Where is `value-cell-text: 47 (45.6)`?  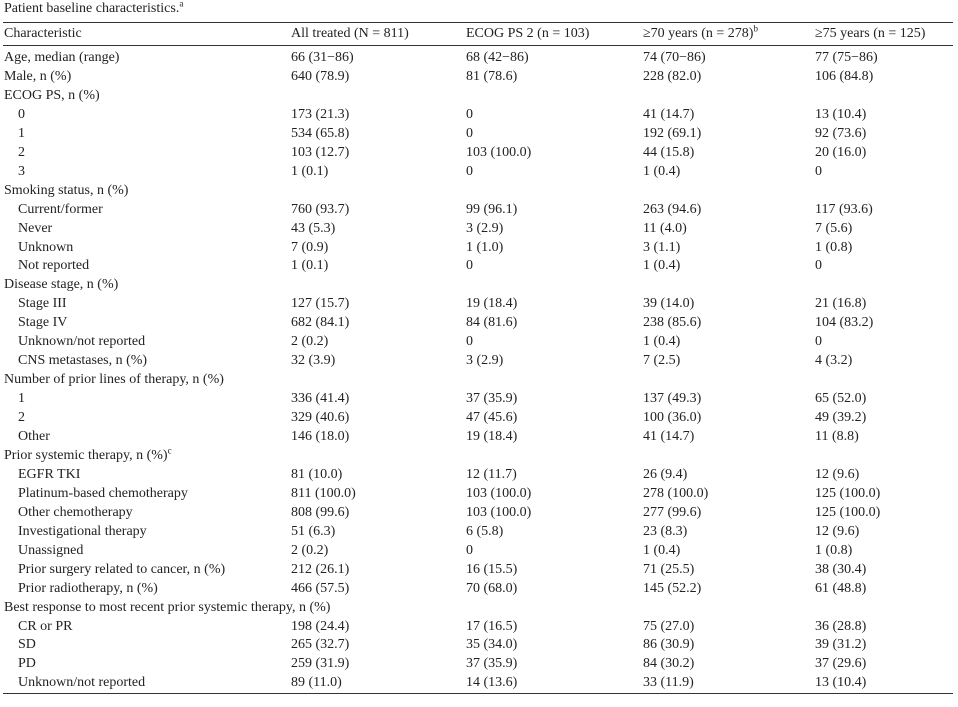
value-cell-text: 47 (45.6) is located at coordinates (492, 418).